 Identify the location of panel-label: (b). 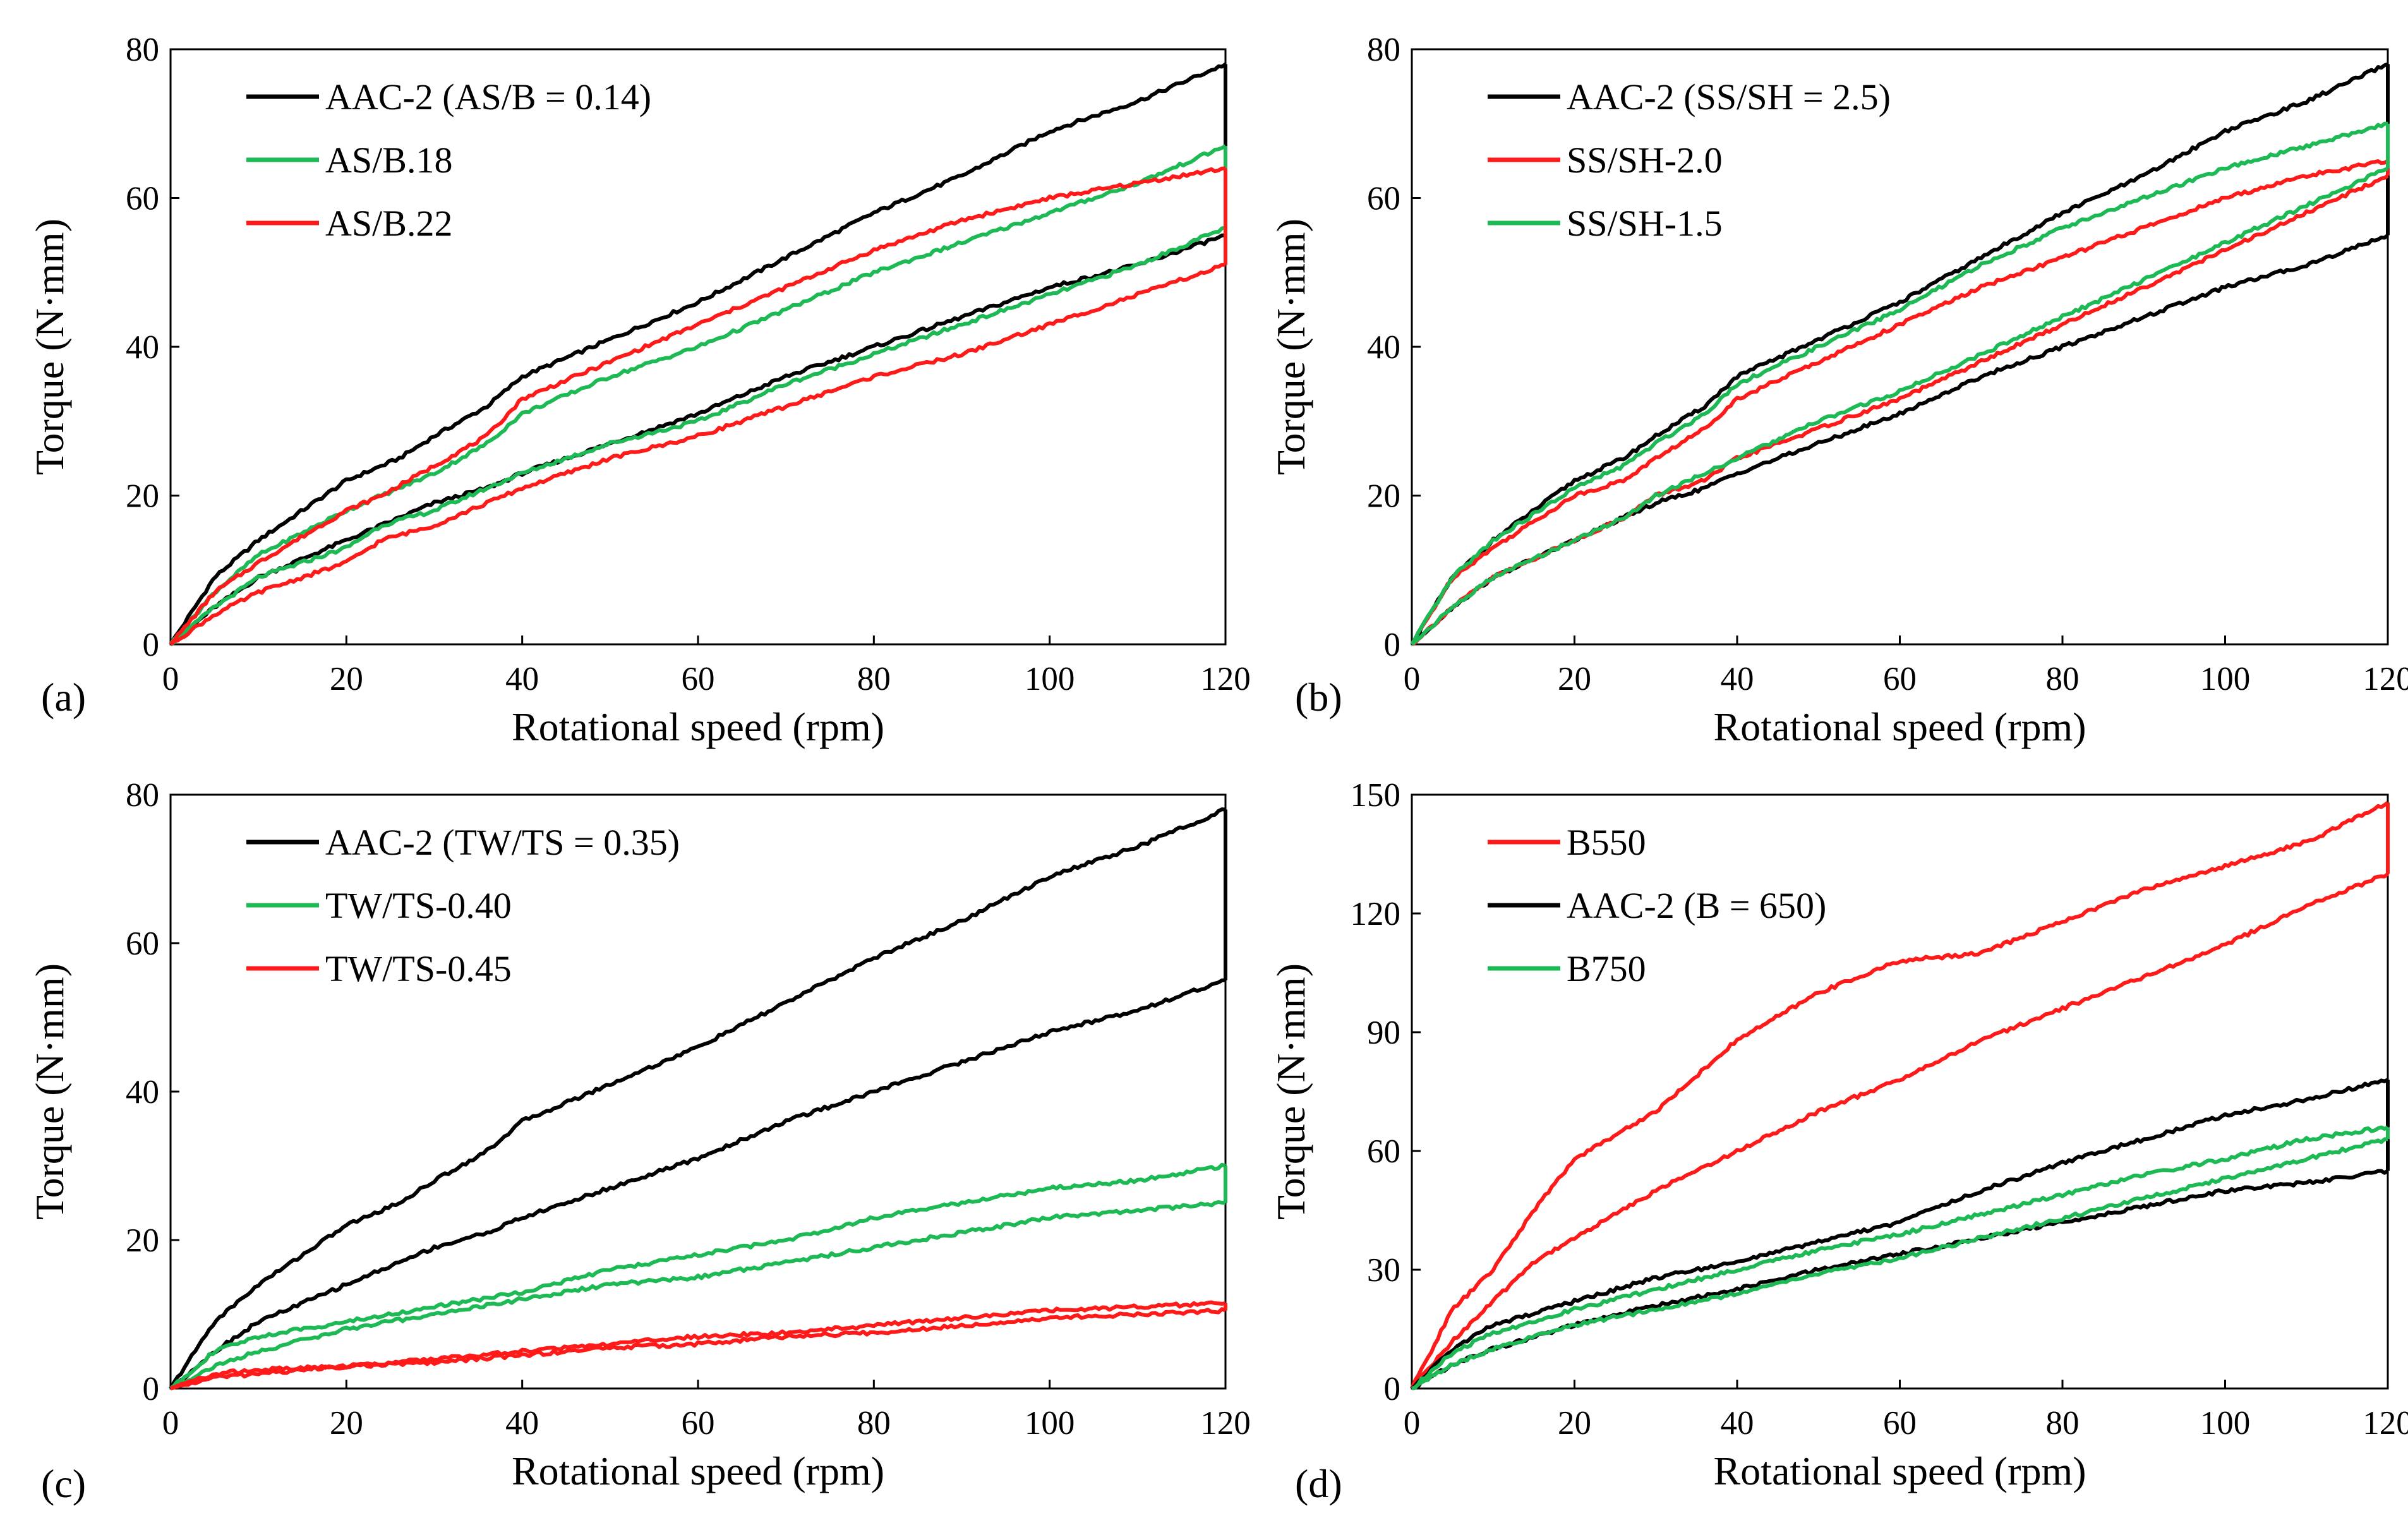
(1318, 697).